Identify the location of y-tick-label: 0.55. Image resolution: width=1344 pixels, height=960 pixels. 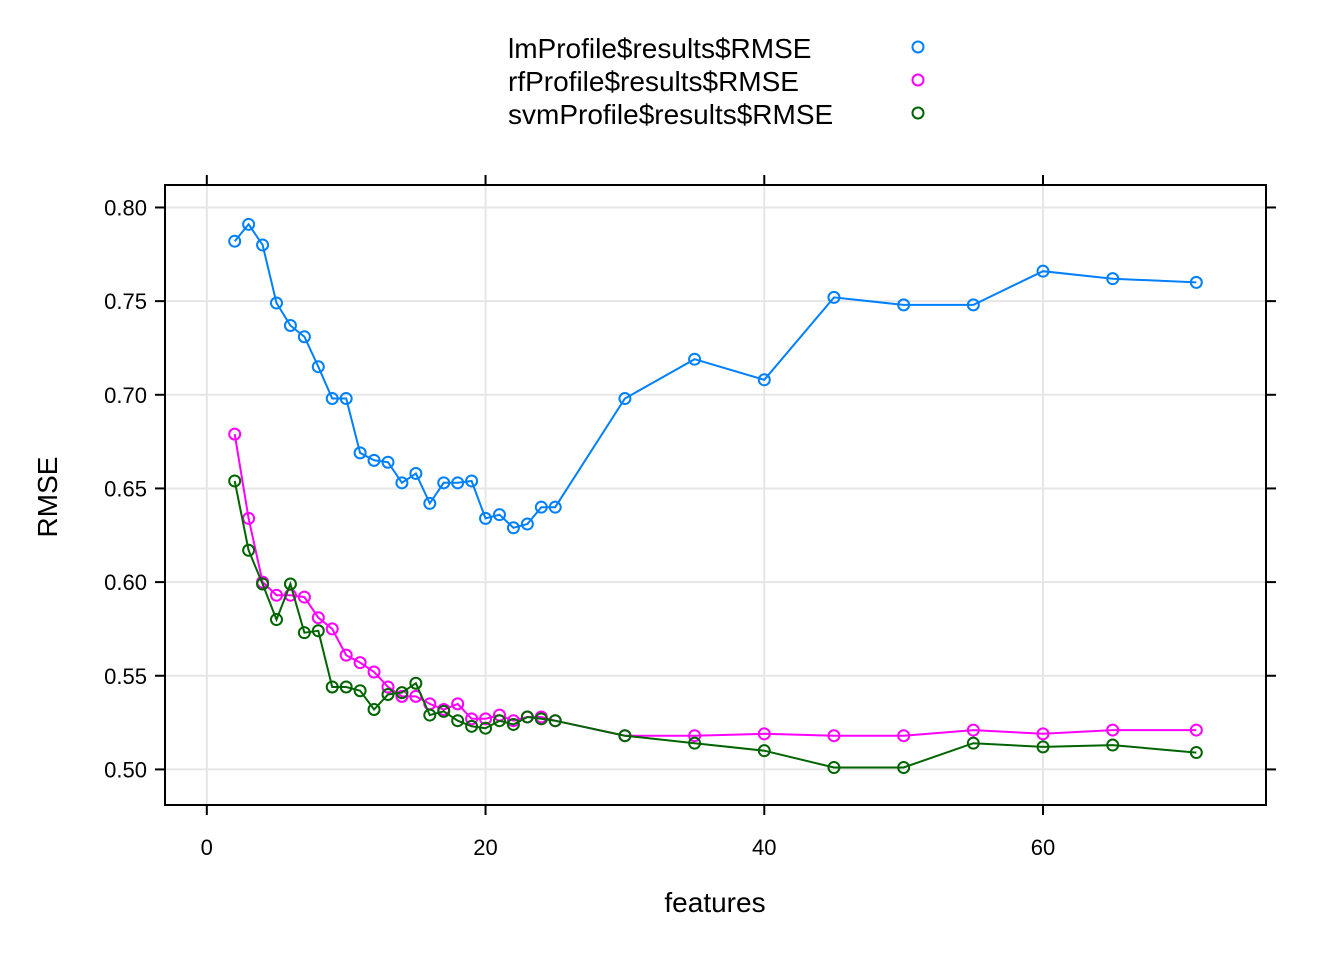
(125, 676).